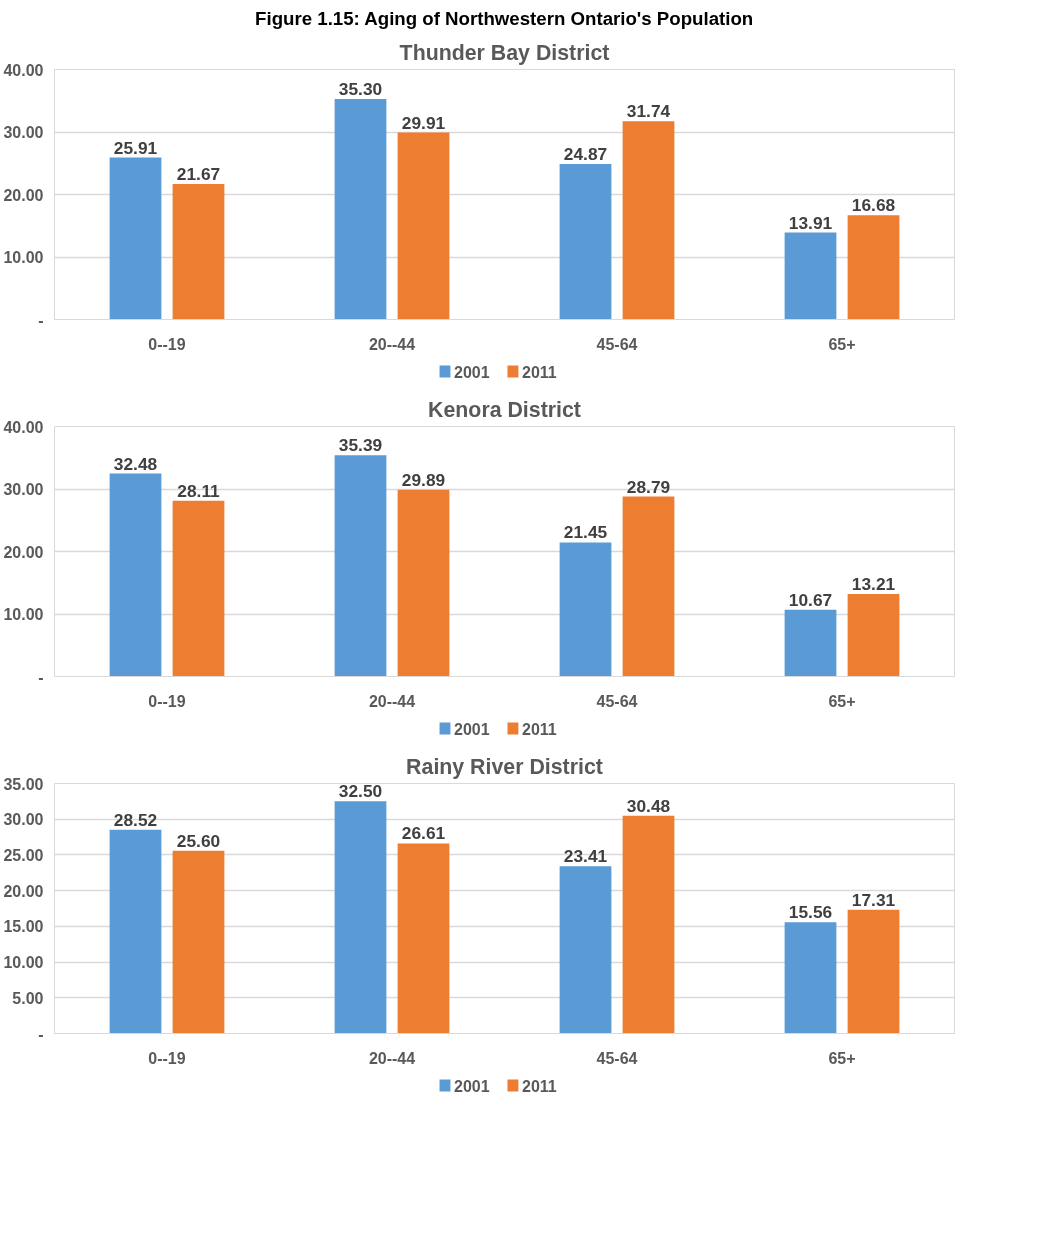  What do you see at coordinates (873, 205) in the screenshot?
I see `data-label: 16.68` at bounding box center [873, 205].